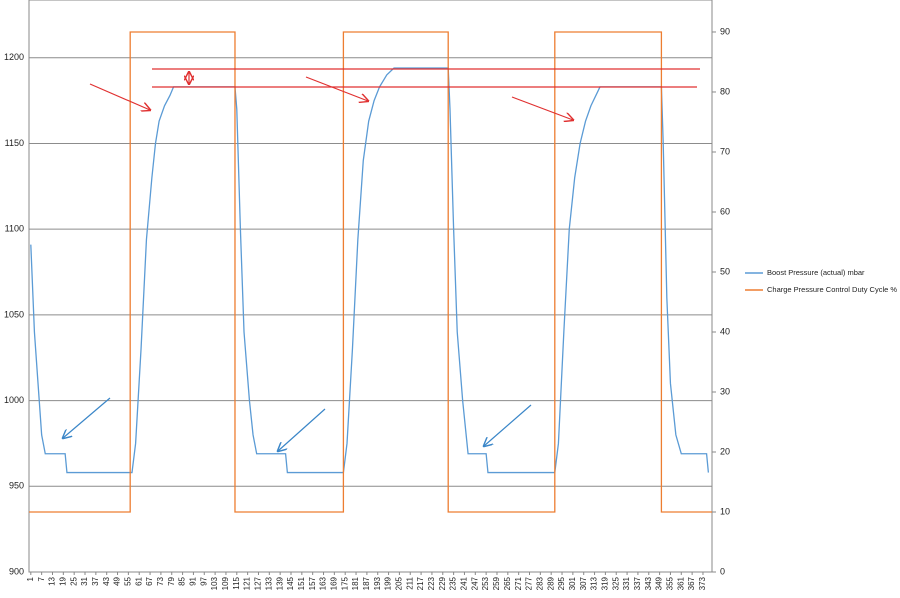 This screenshot has width=900, height=598. I want to click on x-tick-label: 49, so click(117, 580).